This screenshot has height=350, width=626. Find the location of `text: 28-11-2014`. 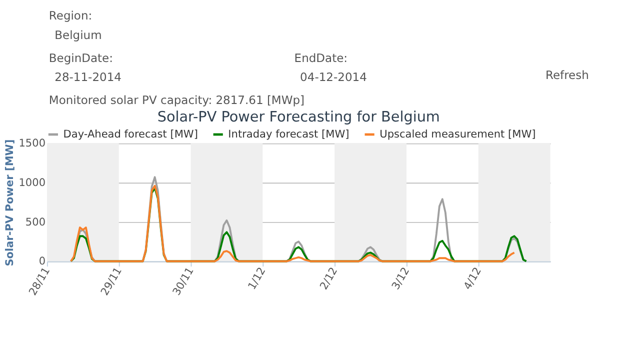

text: 28-11-2014 is located at coordinates (88, 77).